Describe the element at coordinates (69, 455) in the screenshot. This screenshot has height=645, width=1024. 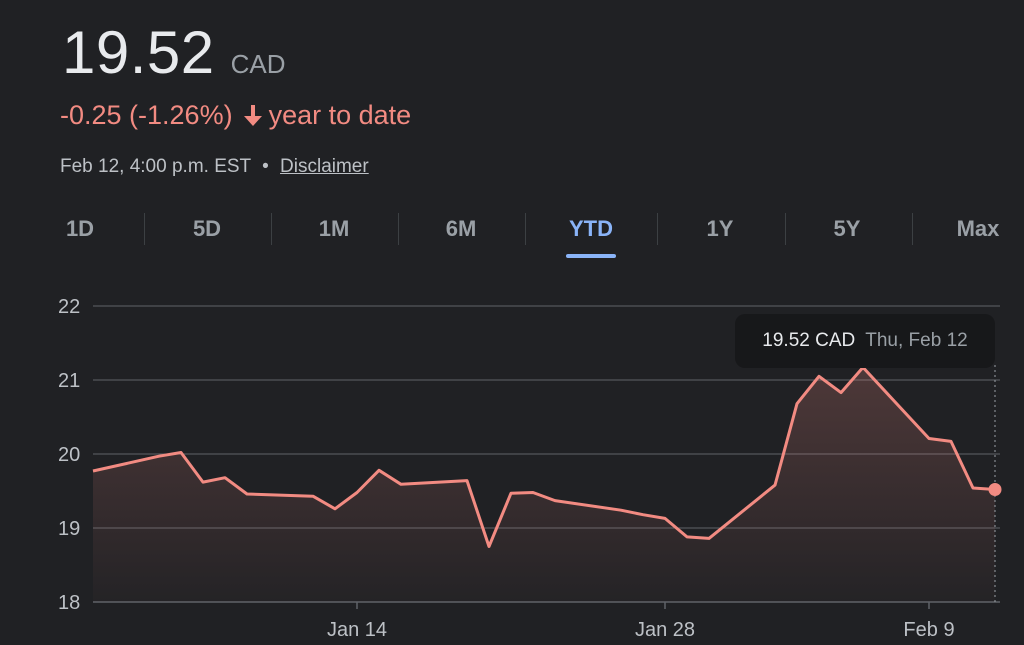
I see `y-tick-label: 20` at that location.